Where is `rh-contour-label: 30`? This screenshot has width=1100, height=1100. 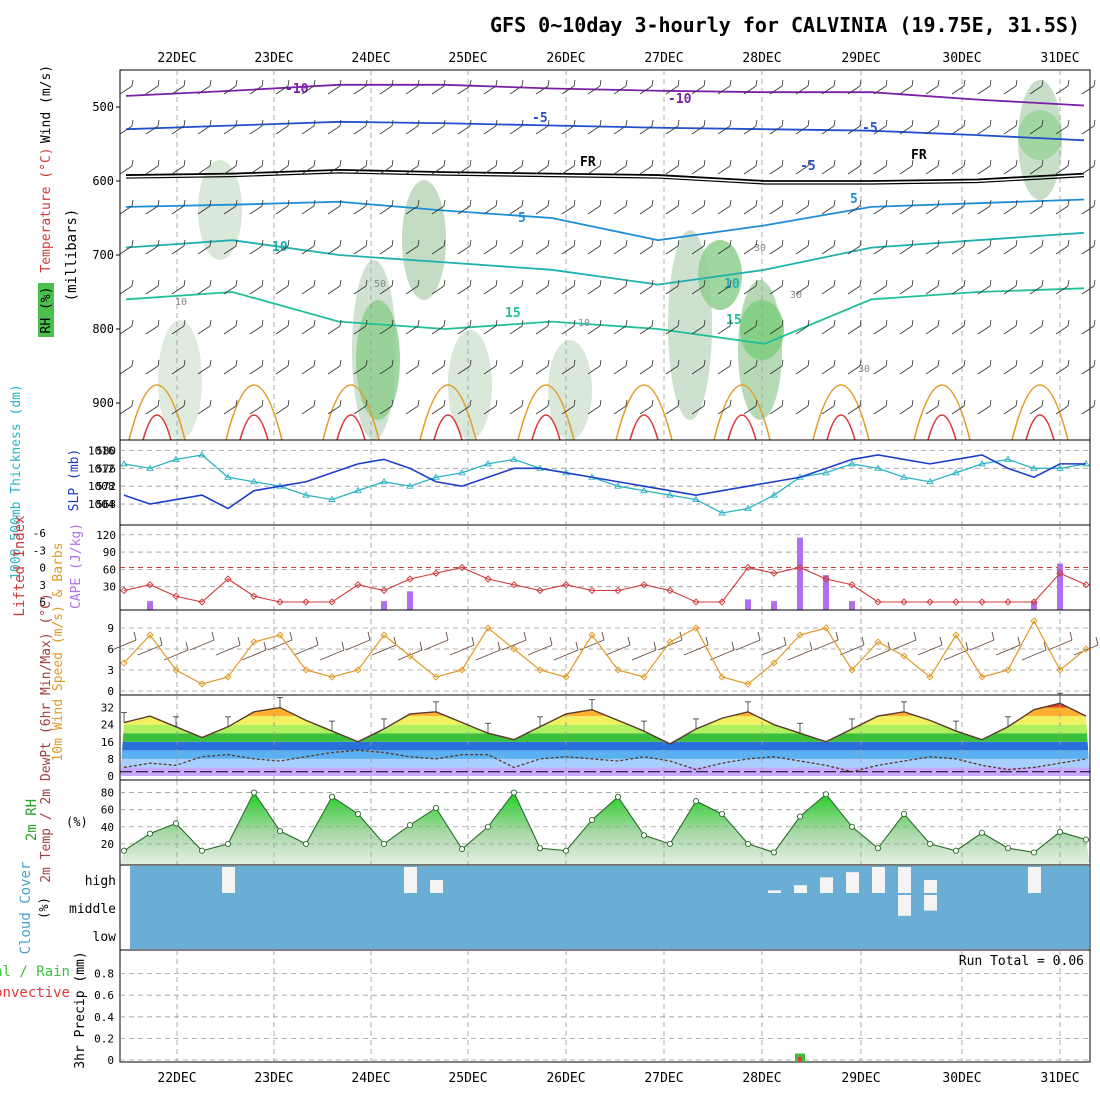
rh-contour-label: 30 is located at coordinates (760, 248).